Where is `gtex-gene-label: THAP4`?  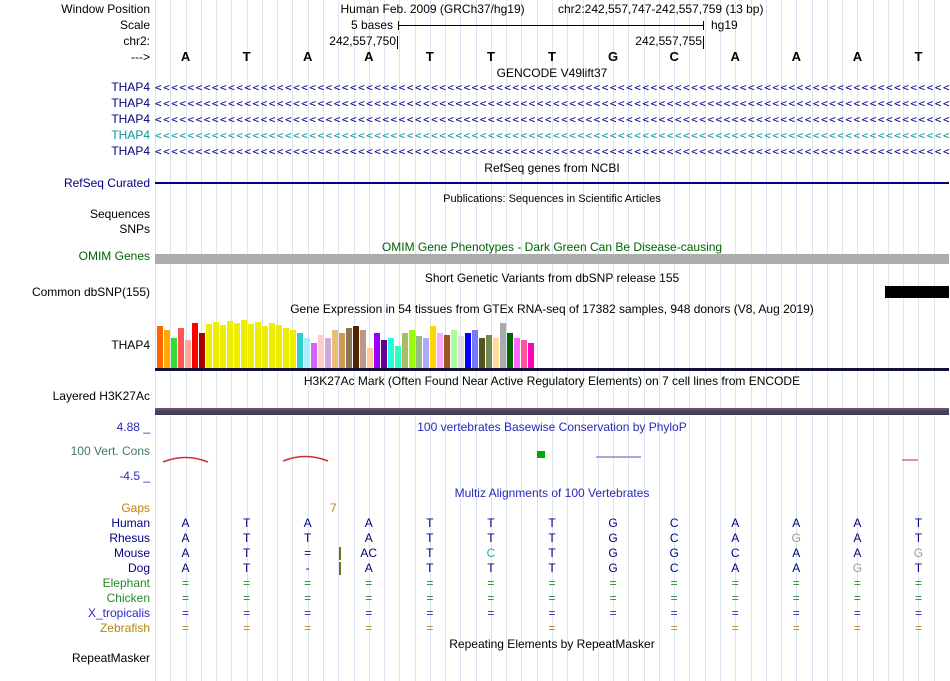 gtex-gene-label: THAP4 is located at coordinates (130, 345).